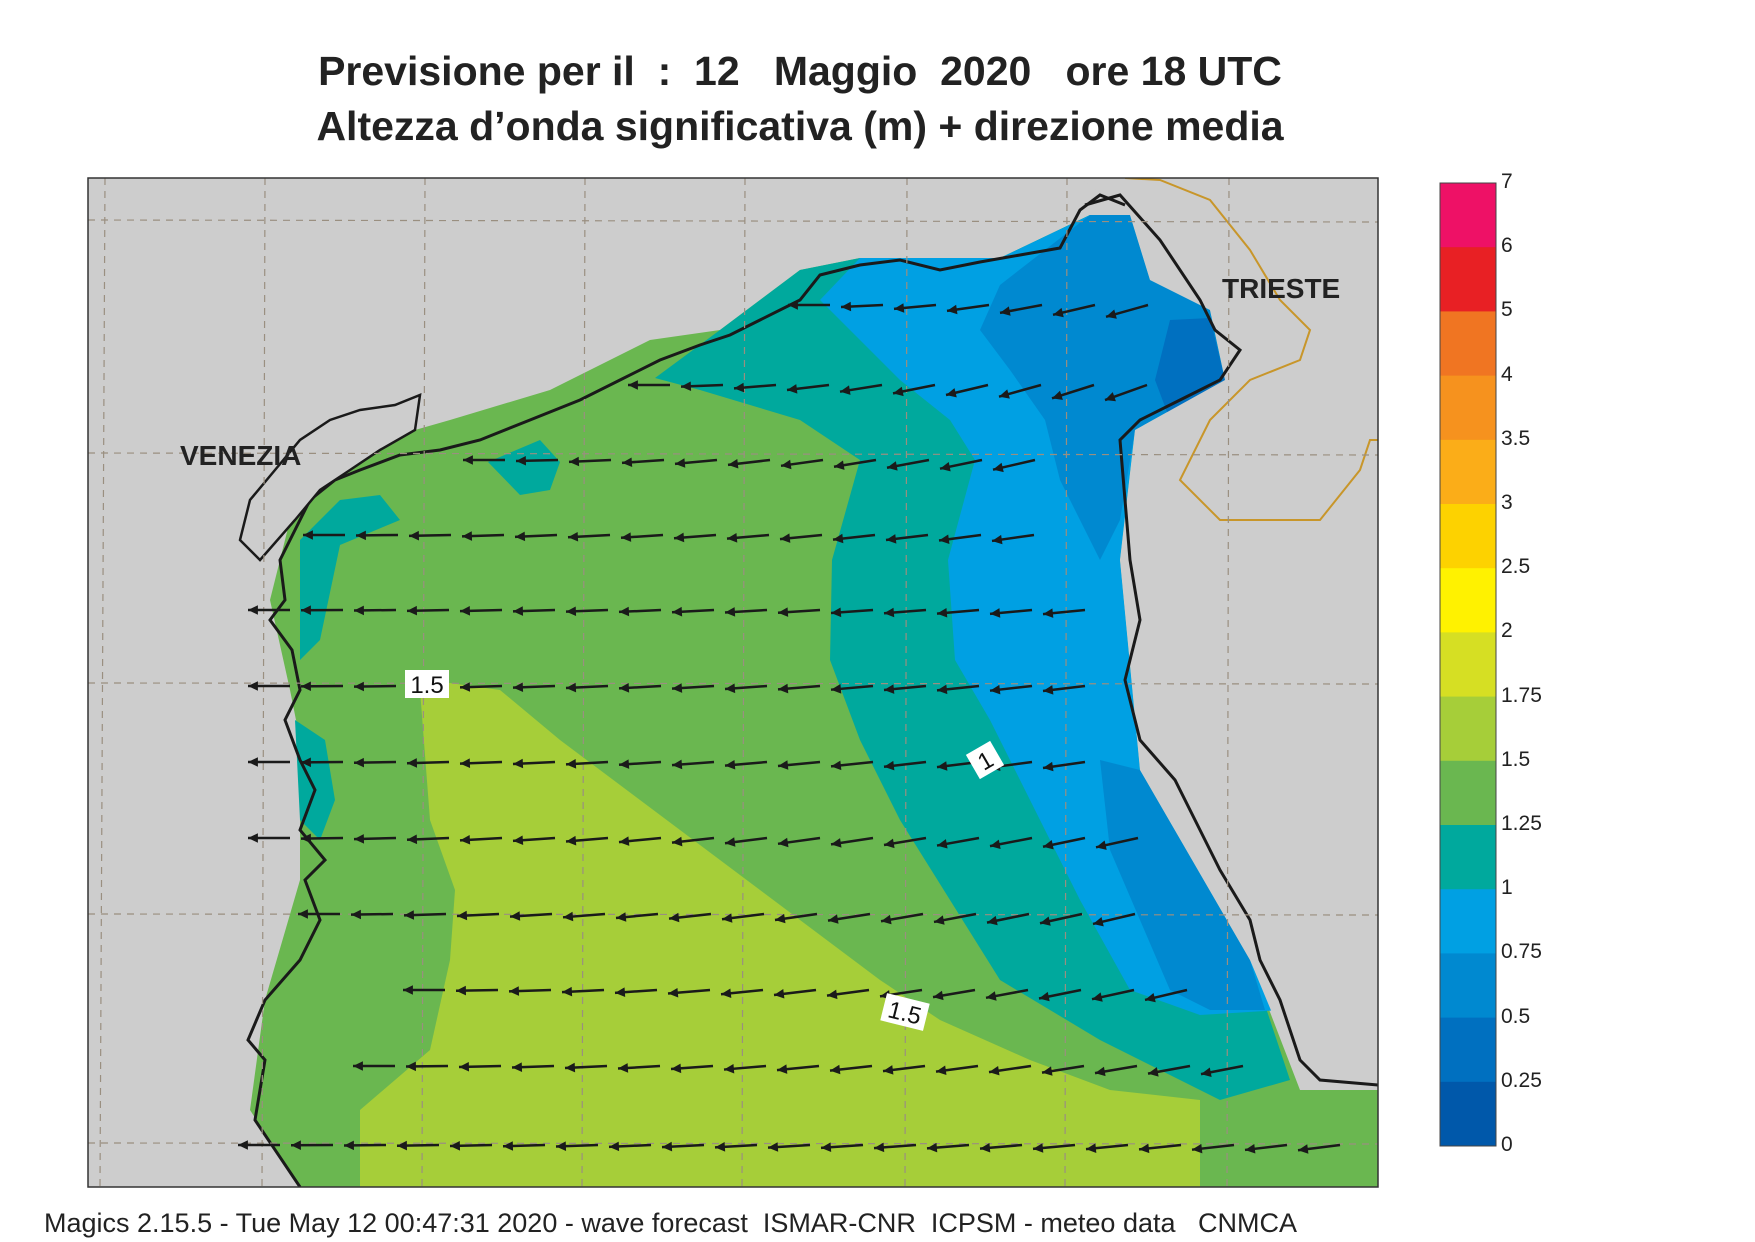 Image resolution: width=1755 pixels, height=1242 pixels. Describe the element at coordinates (1521, 952) in the screenshot. I see `color-scale-label: 0.75` at that location.